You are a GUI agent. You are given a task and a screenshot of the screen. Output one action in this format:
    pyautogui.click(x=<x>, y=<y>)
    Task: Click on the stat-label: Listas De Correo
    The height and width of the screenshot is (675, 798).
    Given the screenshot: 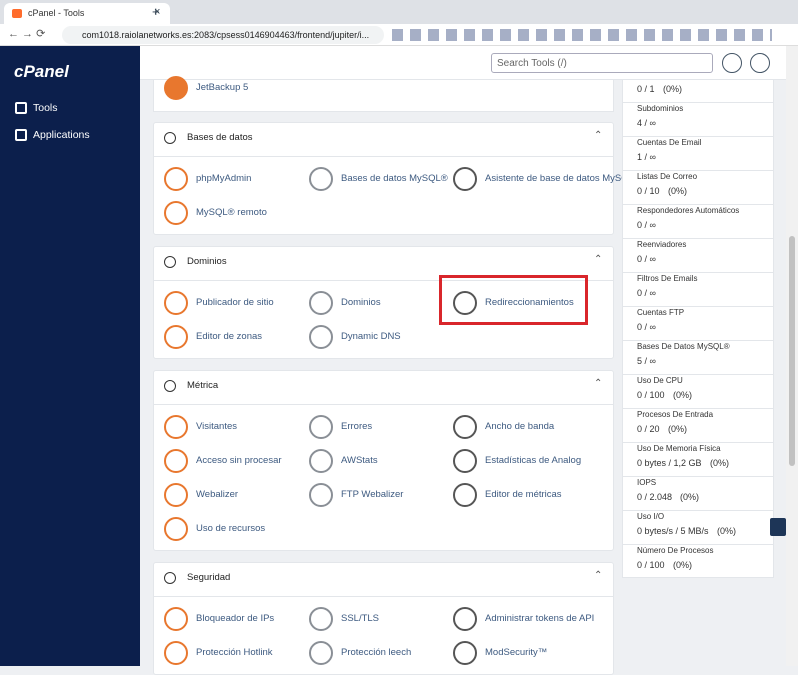 What is the action you would take?
    pyautogui.click(x=667, y=176)
    